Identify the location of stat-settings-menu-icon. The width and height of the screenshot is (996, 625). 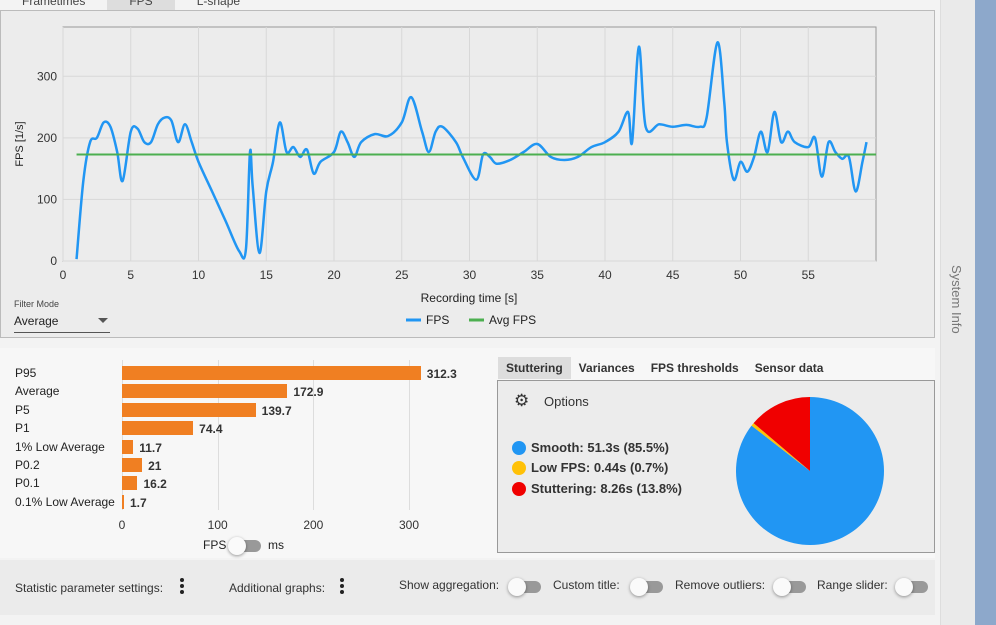
(182, 587).